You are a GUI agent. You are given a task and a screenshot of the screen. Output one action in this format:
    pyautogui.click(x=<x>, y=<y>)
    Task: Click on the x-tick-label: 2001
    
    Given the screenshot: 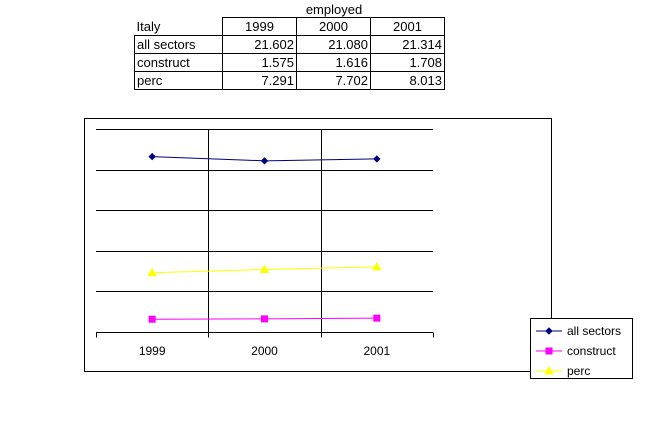 What is the action you would take?
    pyautogui.click(x=376, y=351)
    